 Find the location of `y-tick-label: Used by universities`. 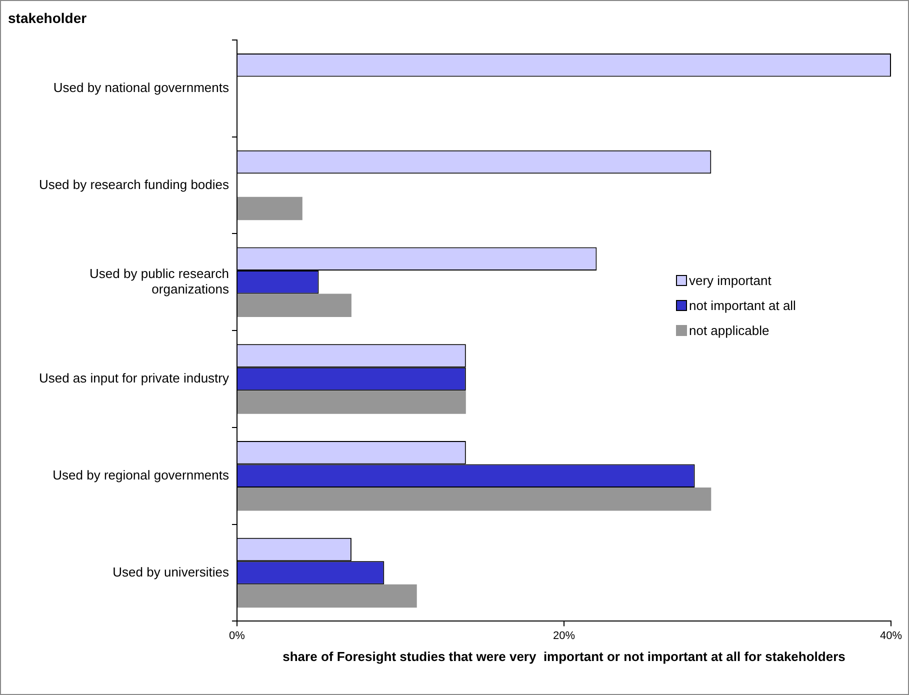

y-tick-label: Used by universities is located at coordinates (171, 572).